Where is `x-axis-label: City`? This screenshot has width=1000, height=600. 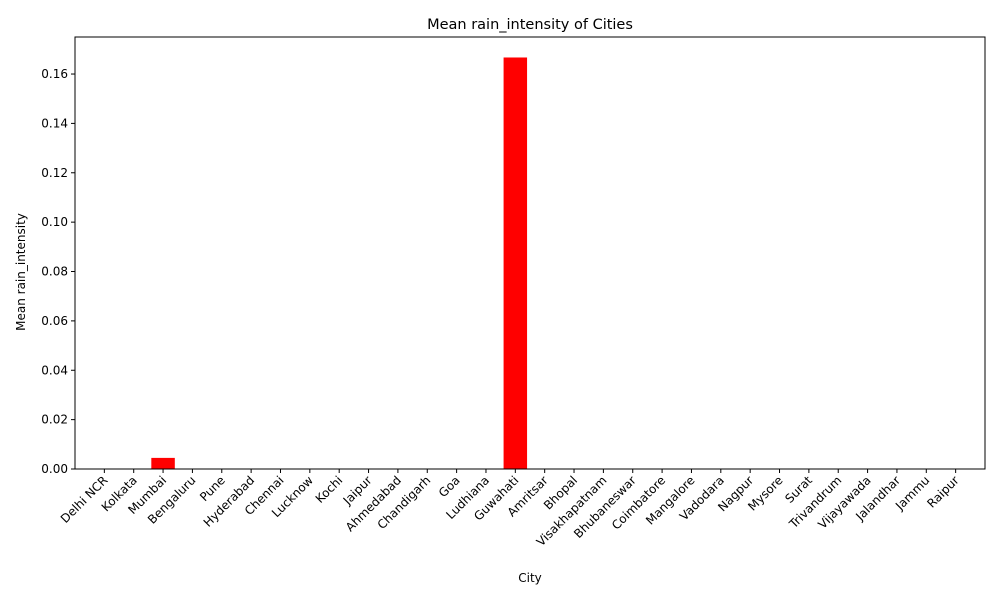 x-axis-label: City is located at coordinates (530, 578).